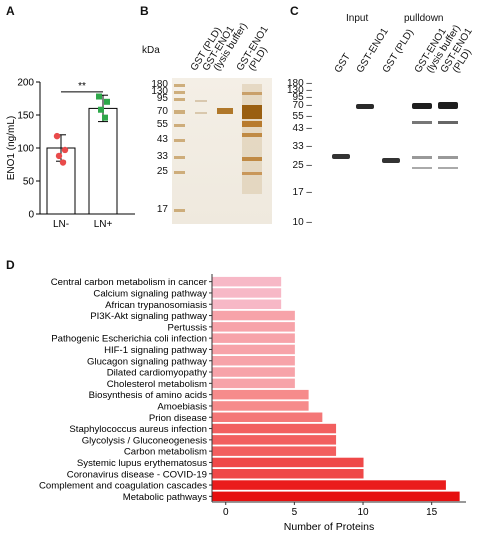  Describe the element at coordinates (302, 222) in the screenshot. I see `panel-c-marker-label: 10 –` at that location.